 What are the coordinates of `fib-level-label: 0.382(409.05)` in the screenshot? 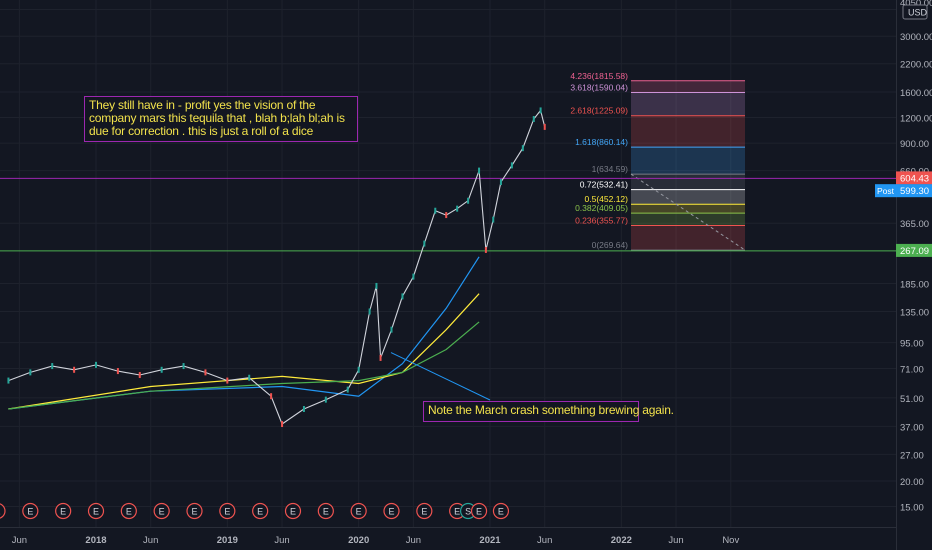 It's located at (601, 208).